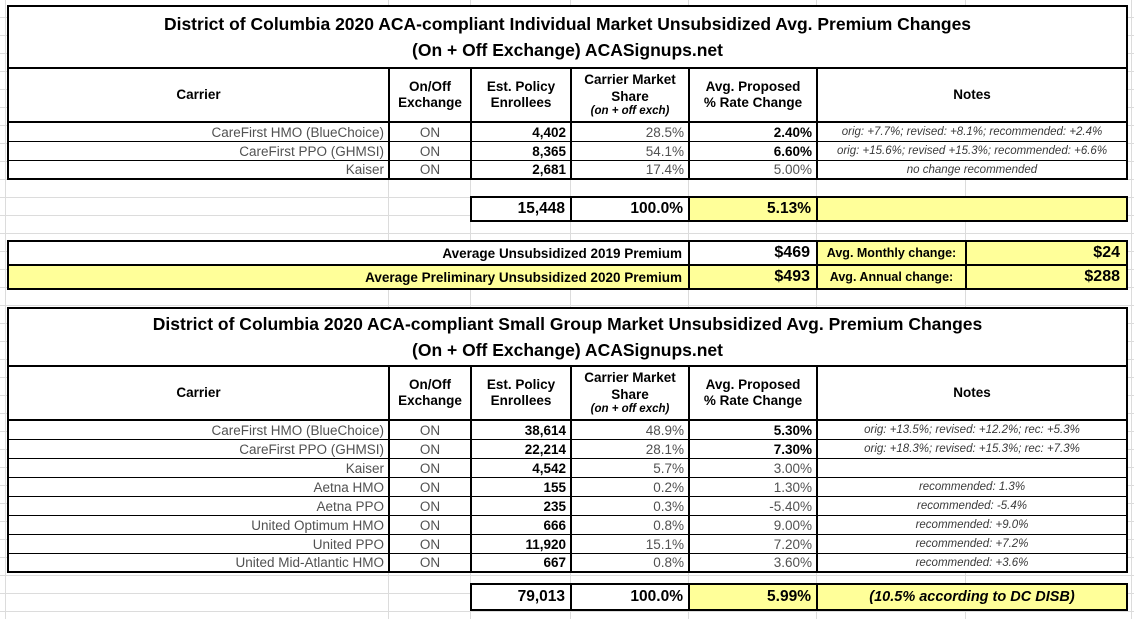  Describe the element at coordinates (520, 151) in the screenshot. I see `enrollees-cell: 8,365` at that location.